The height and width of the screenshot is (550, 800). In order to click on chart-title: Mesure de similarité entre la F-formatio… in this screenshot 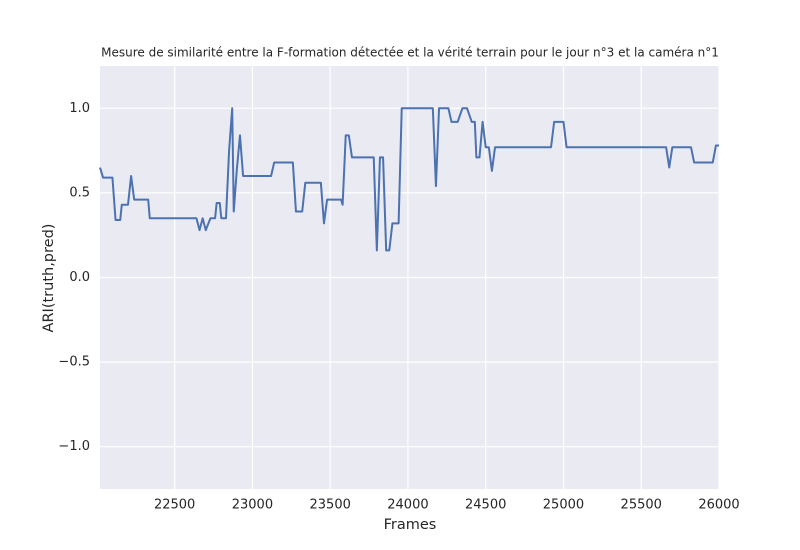, I will do `click(410, 53)`.